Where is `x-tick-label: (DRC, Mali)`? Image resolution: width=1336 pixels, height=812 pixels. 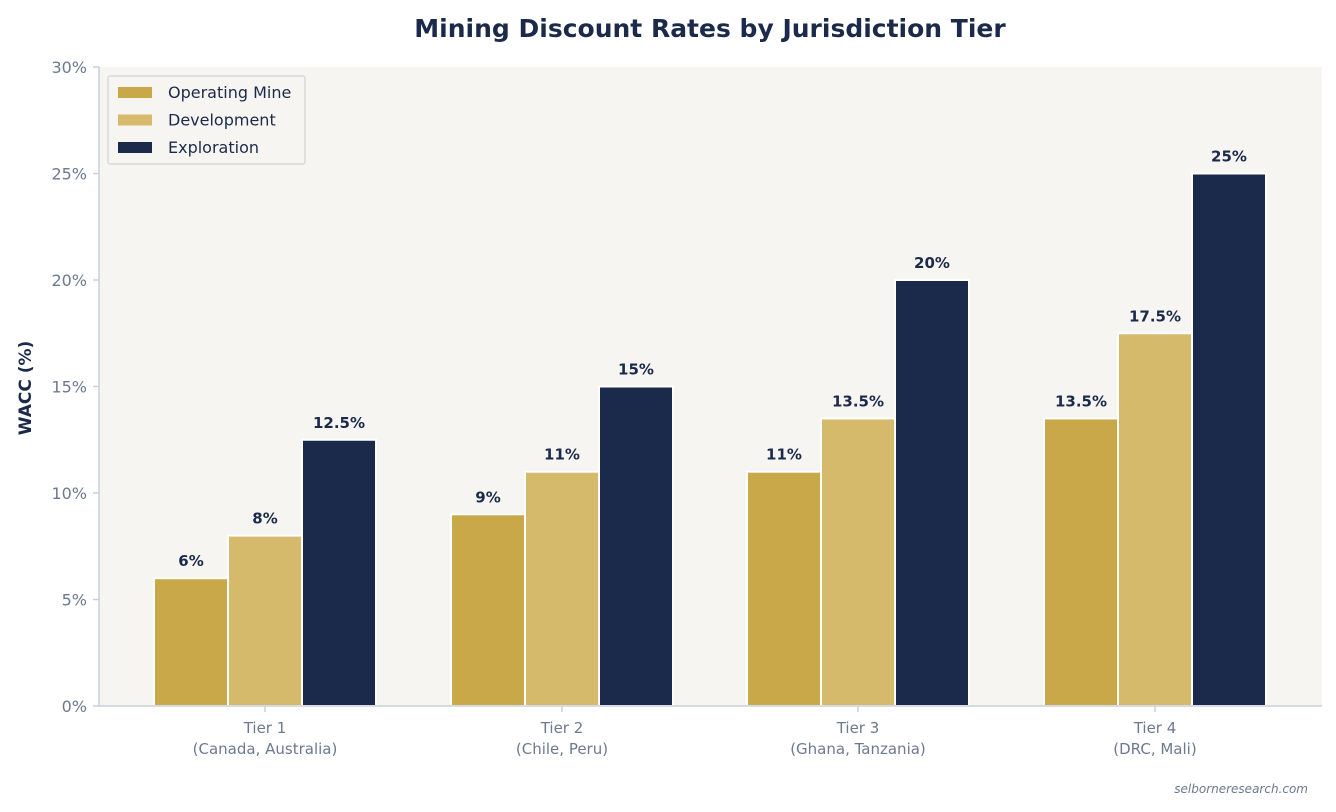 x-tick-label: (DRC, Mali) is located at coordinates (1154, 749).